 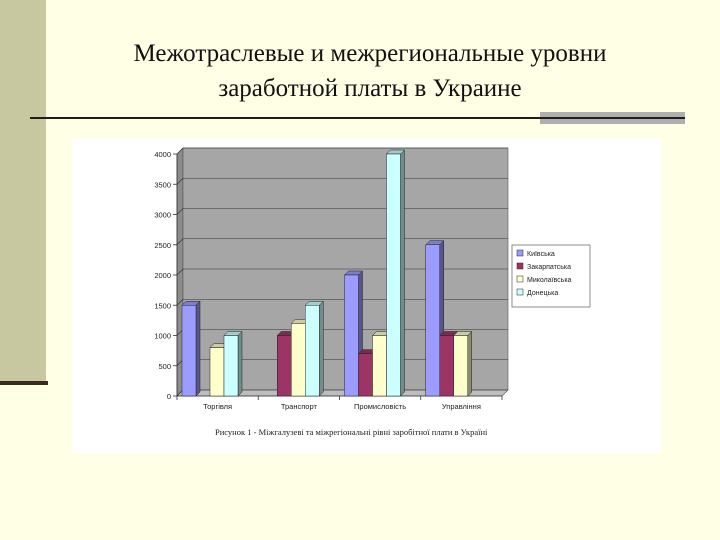 What do you see at coordinates (461, 406) in the screenshot?
I see `x-tick-label: Управління` at bounding box center [461, 406].